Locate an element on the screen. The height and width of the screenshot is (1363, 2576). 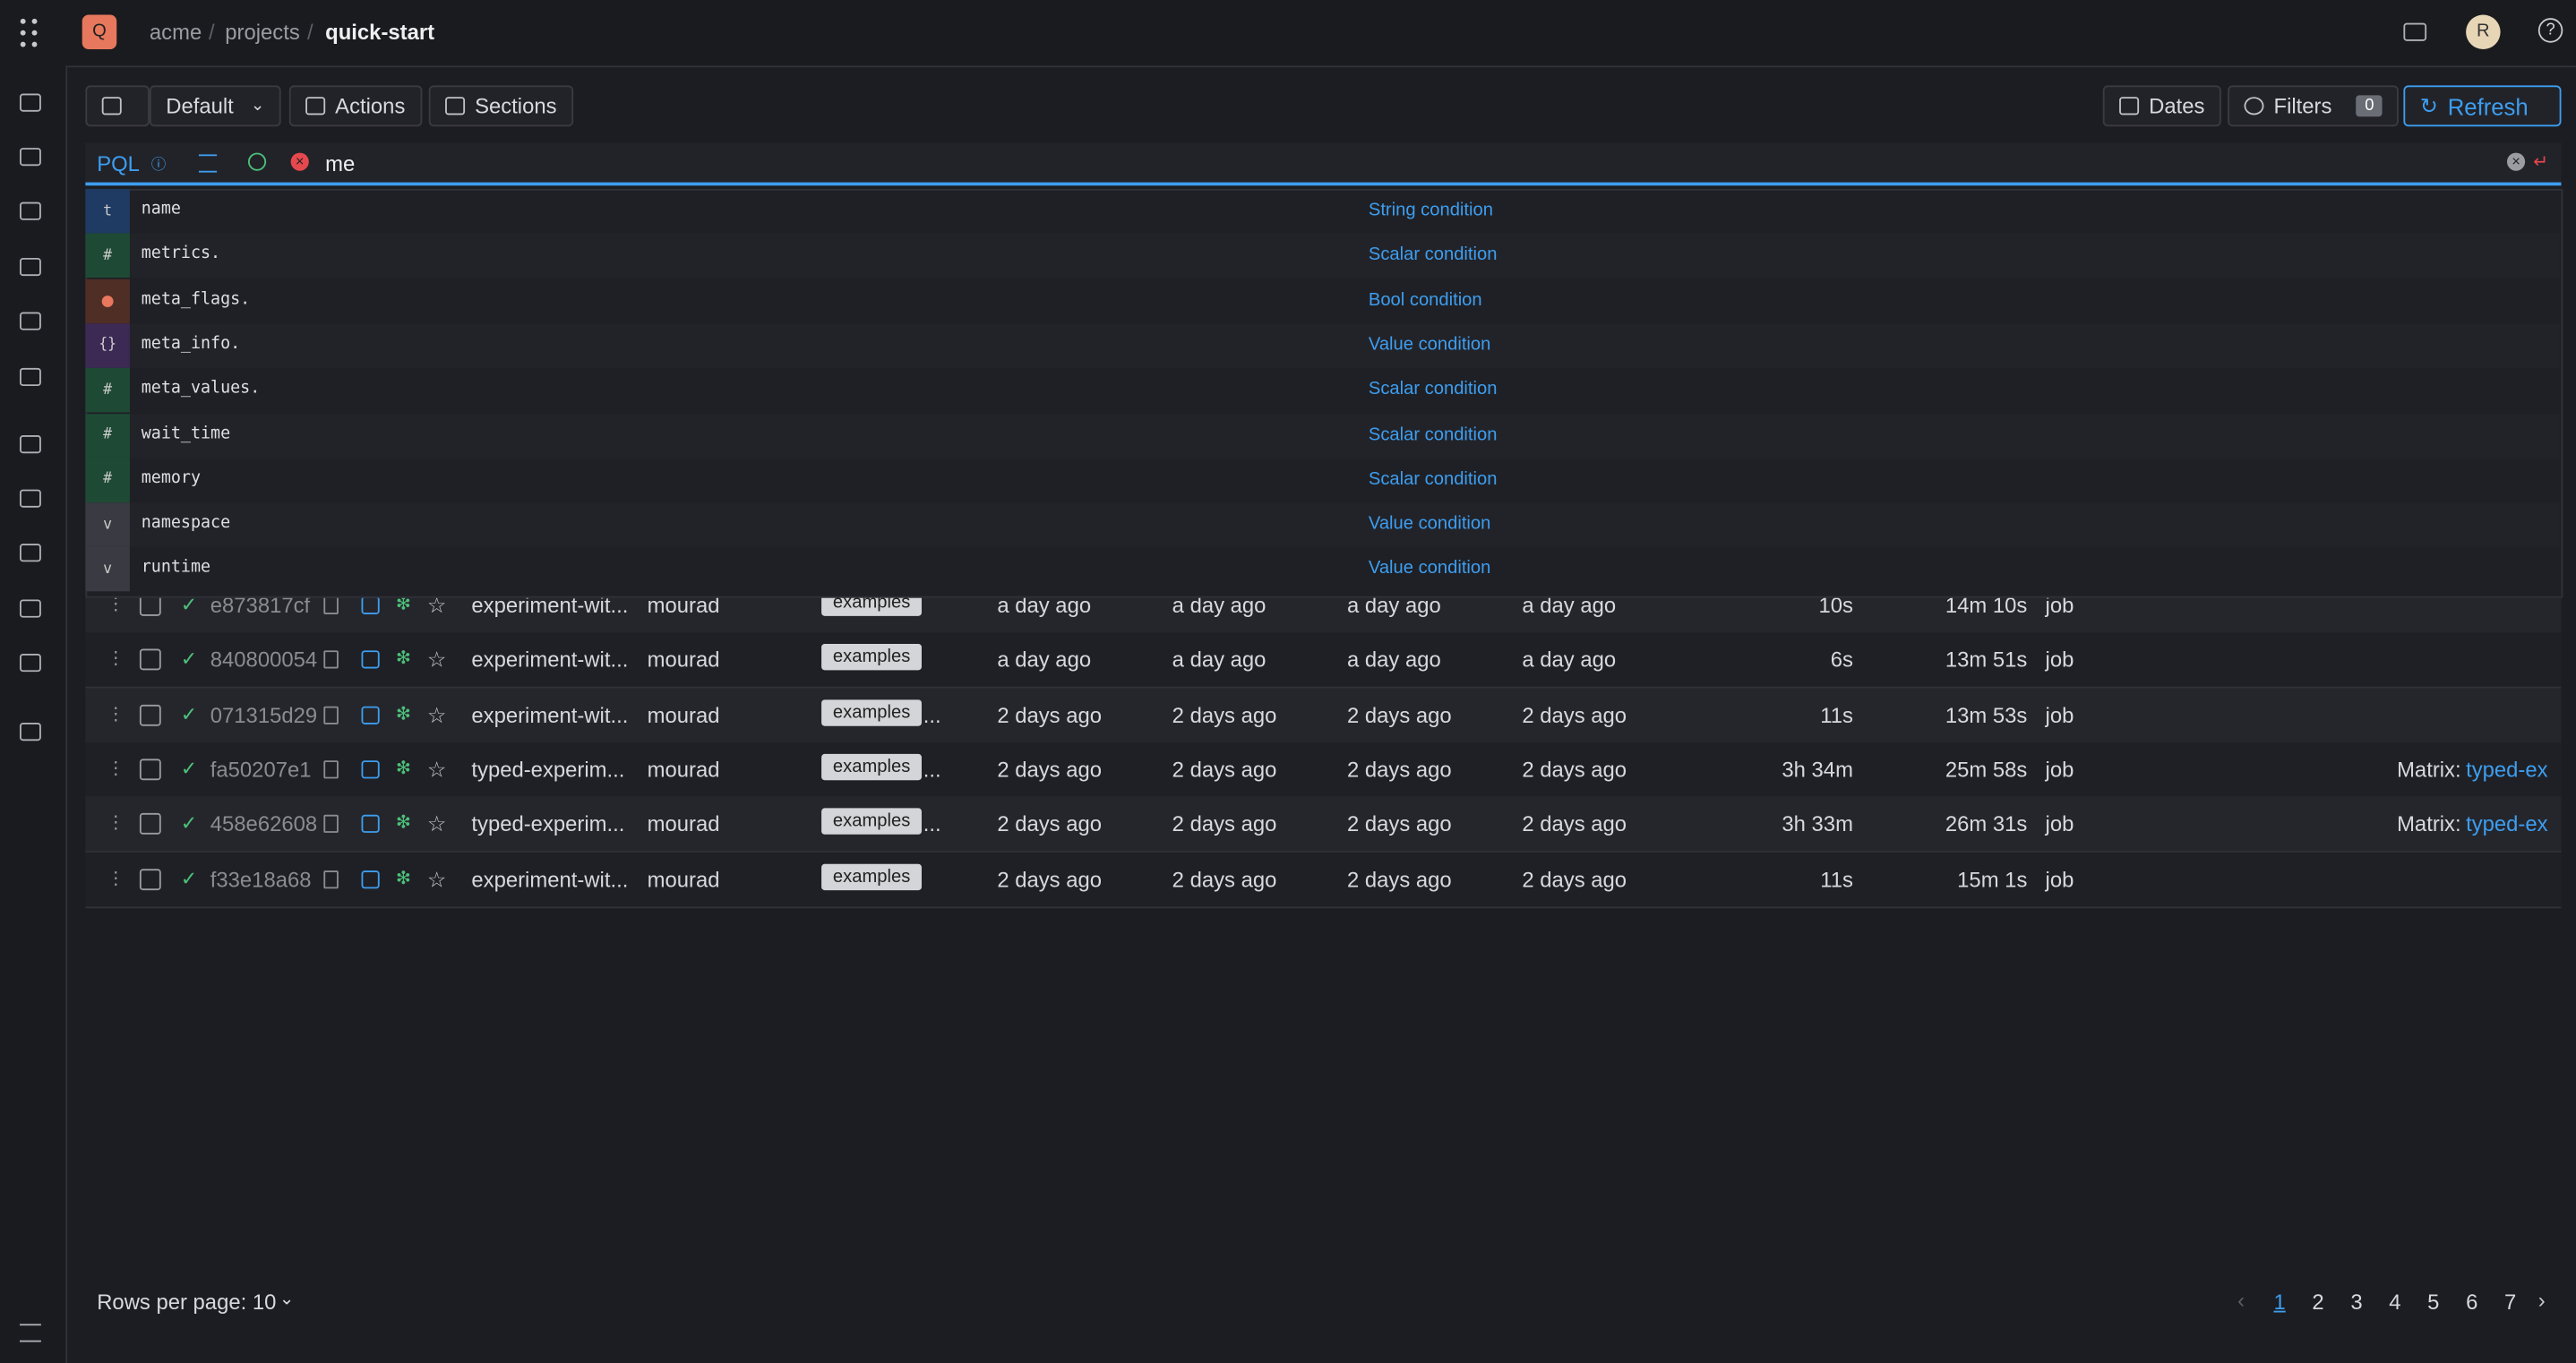
page-number: 5 is located at coordinates (2433, 1302).